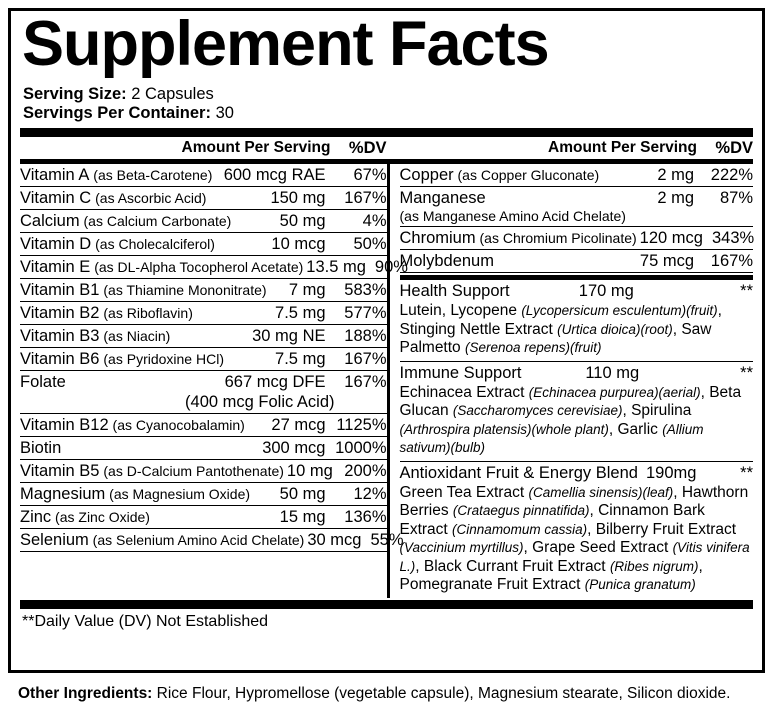  I want to click on blend-name: Antioxidant Fruit & Energy Blend, so click(518, 472).